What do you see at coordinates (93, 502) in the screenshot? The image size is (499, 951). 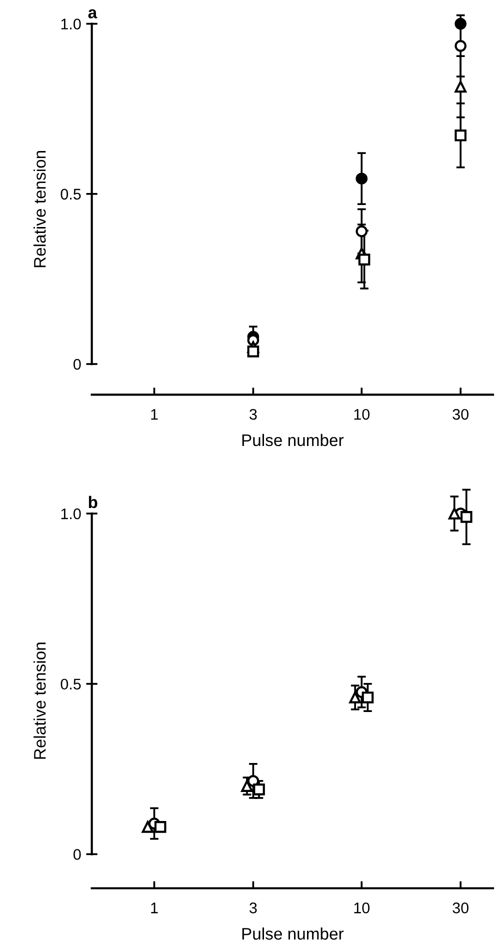 I see `chart-title: b` at bounding box center [93, 502].